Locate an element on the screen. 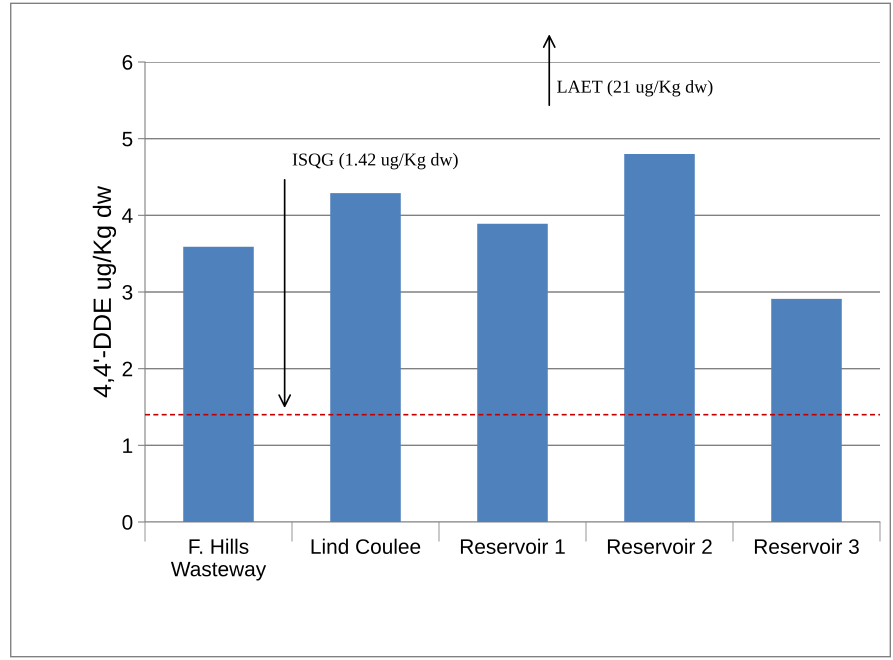  y-tick-label: 5 is located at coordinates (127, 139).